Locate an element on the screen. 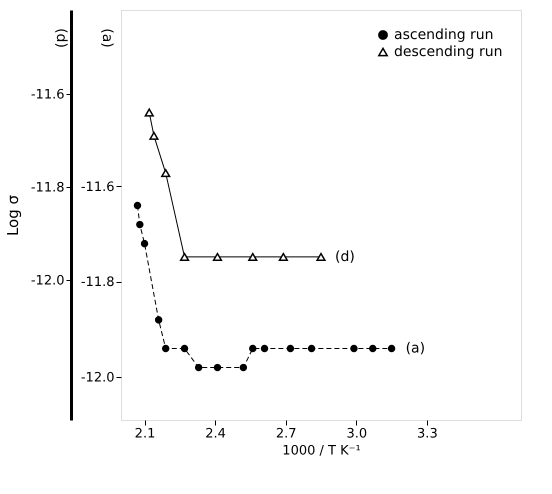  x-axis-title: 1000 / T K⁻¹ is located at coordinates (321, 451).